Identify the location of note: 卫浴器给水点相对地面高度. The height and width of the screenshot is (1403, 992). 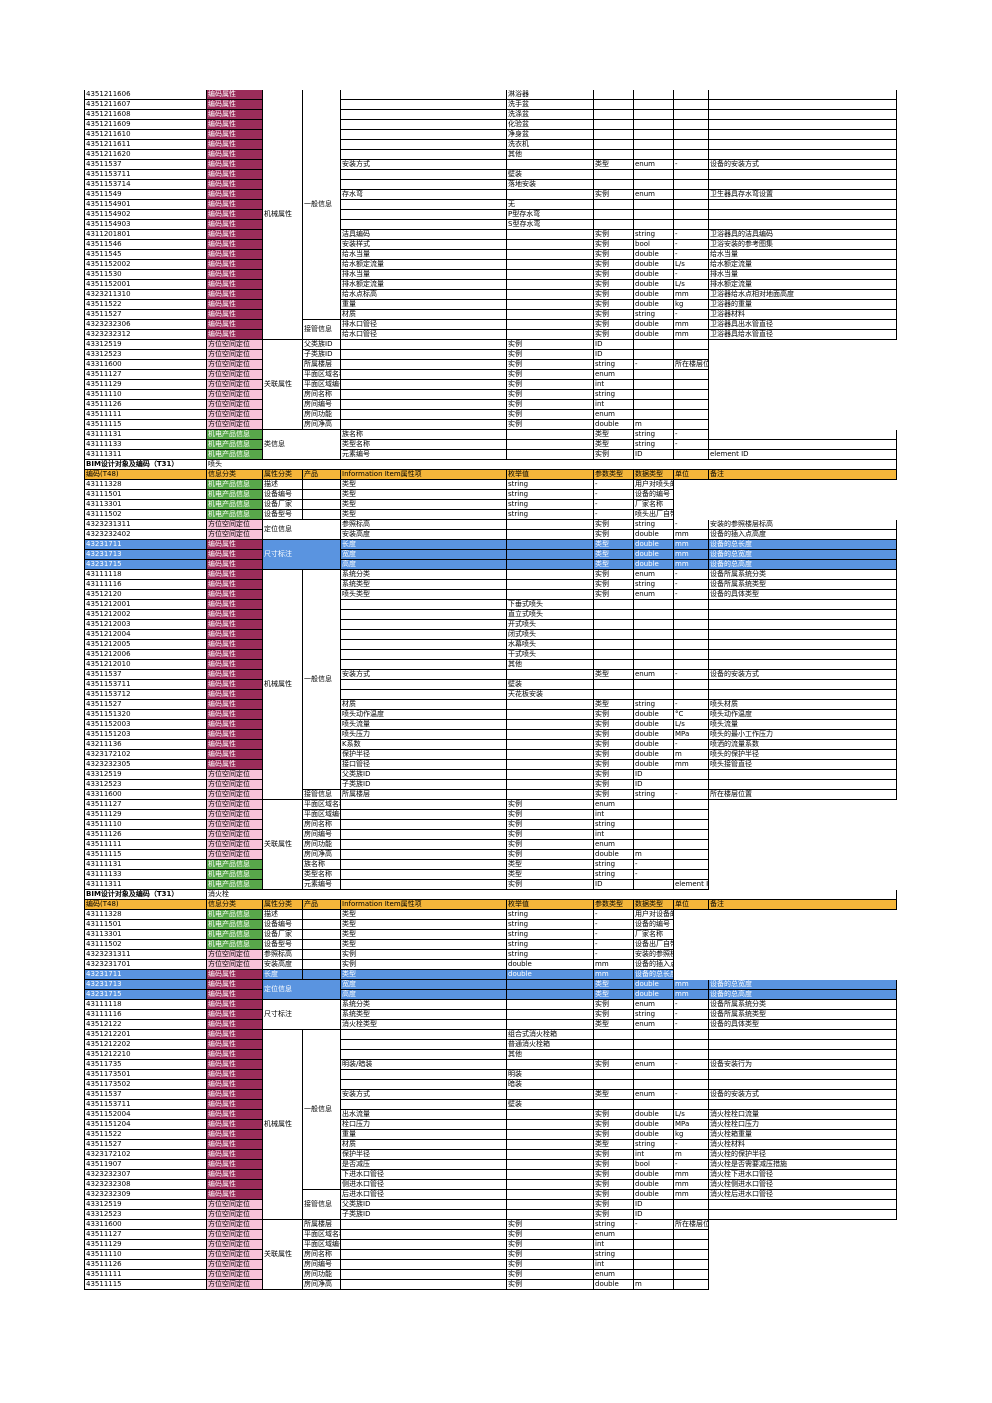
(802, 294).